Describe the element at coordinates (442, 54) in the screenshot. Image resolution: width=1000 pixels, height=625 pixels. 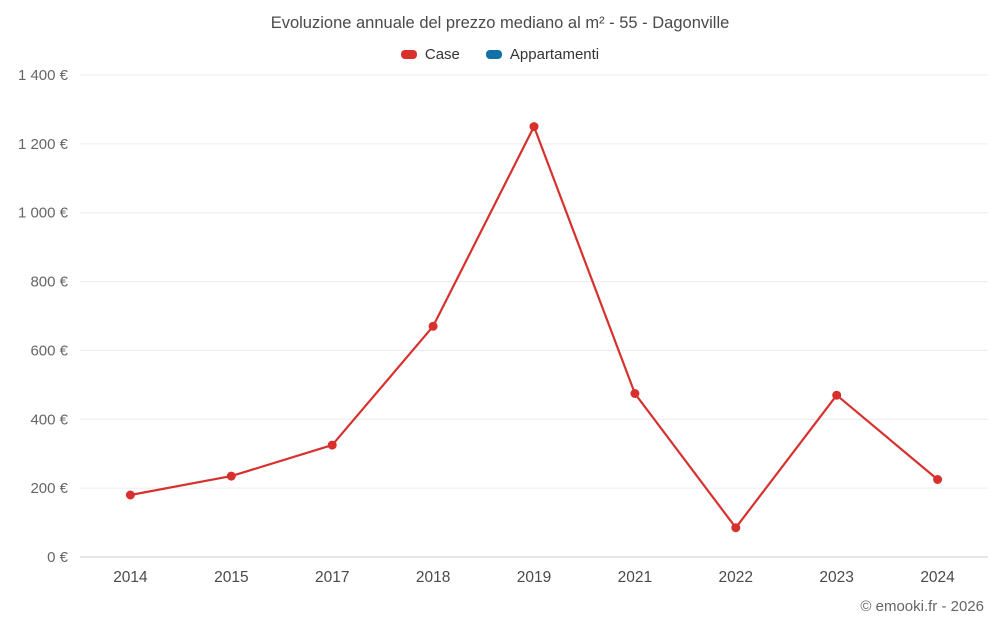
I see `legend-label-case: Case` at that location.